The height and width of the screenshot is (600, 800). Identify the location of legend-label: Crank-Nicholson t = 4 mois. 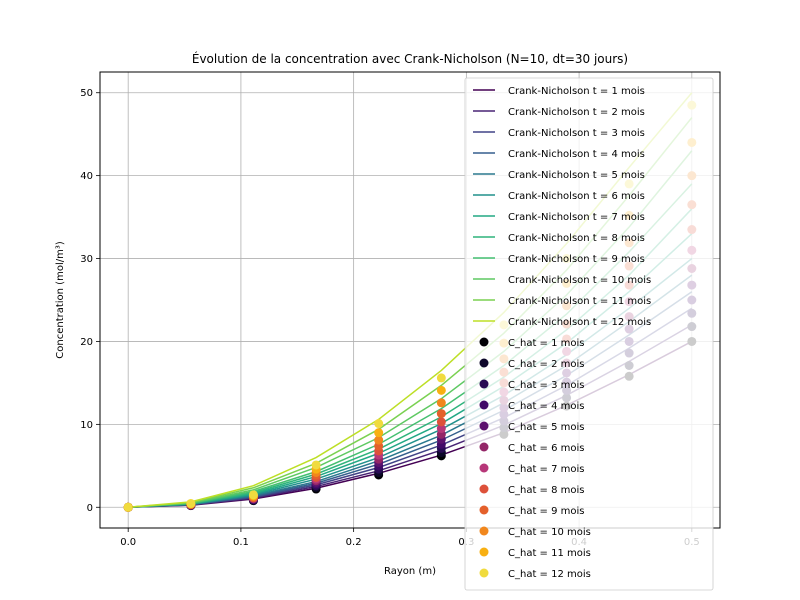
(576, 154).